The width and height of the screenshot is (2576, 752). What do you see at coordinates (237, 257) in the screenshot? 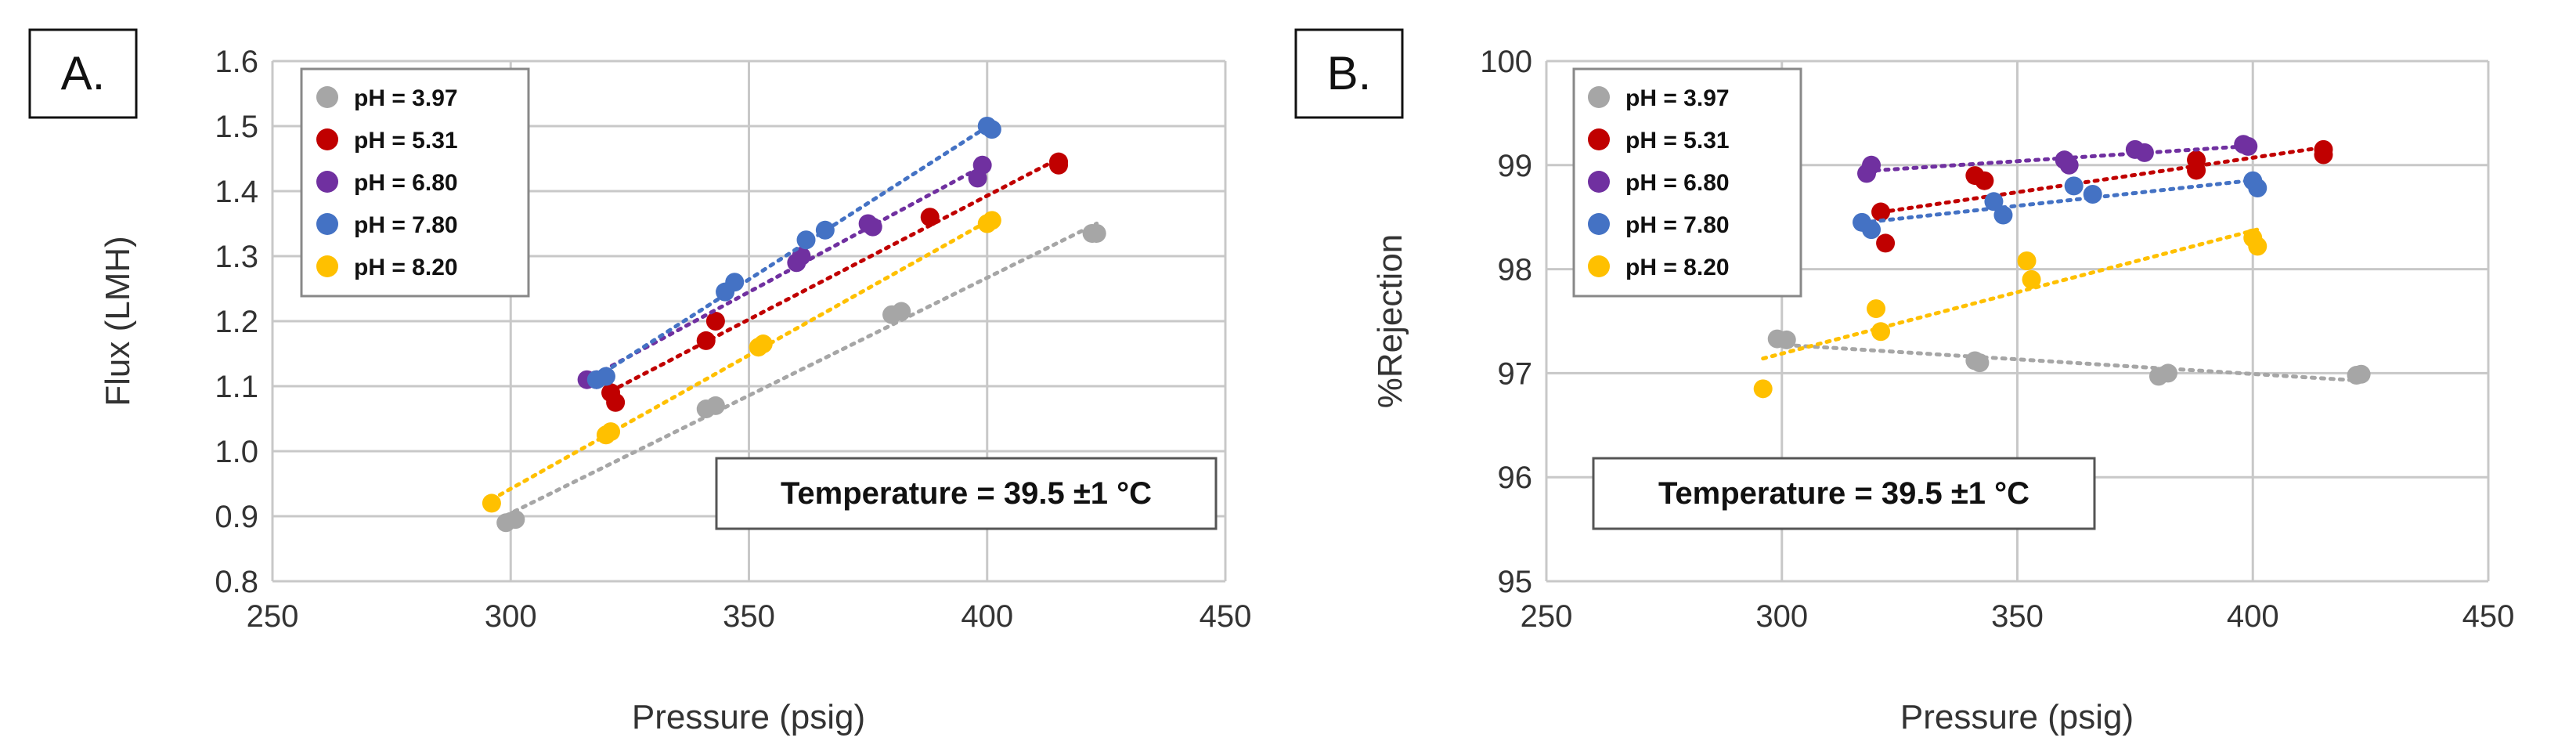
I see `y-tick-label: 1.3` at bounding box center [237, 257].